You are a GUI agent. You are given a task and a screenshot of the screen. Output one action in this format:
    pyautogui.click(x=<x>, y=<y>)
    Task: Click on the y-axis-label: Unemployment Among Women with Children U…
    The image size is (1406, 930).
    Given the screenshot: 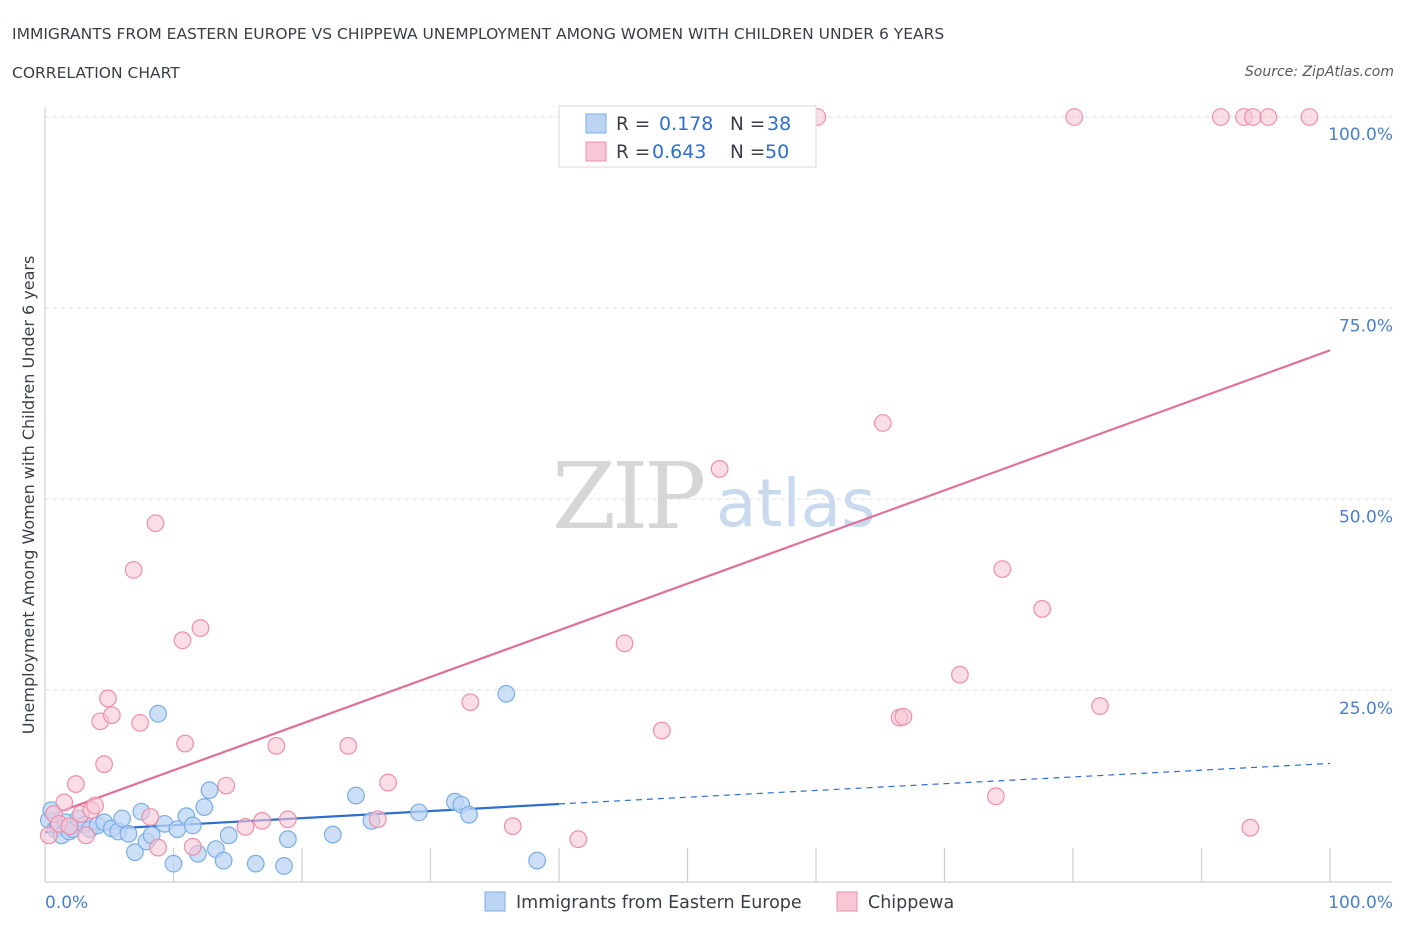 What is the action you would take?
    pyautogui.click(x=28, y=495)
    